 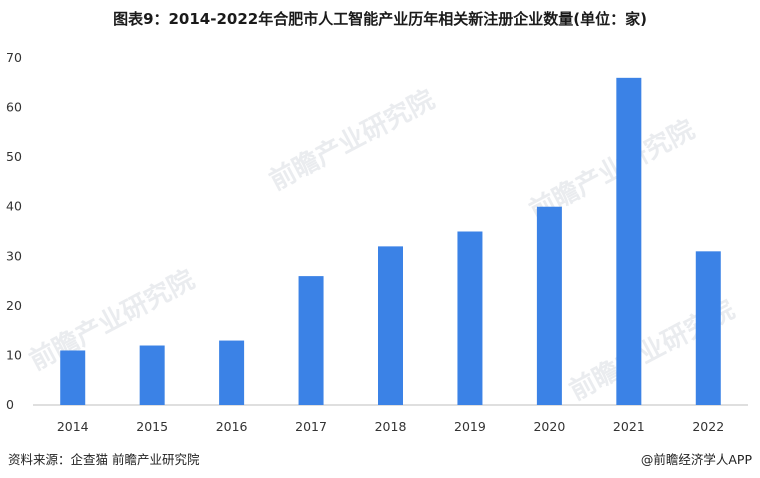 I want to click on x-tick-label: 2019, so click(x=470, y=426).